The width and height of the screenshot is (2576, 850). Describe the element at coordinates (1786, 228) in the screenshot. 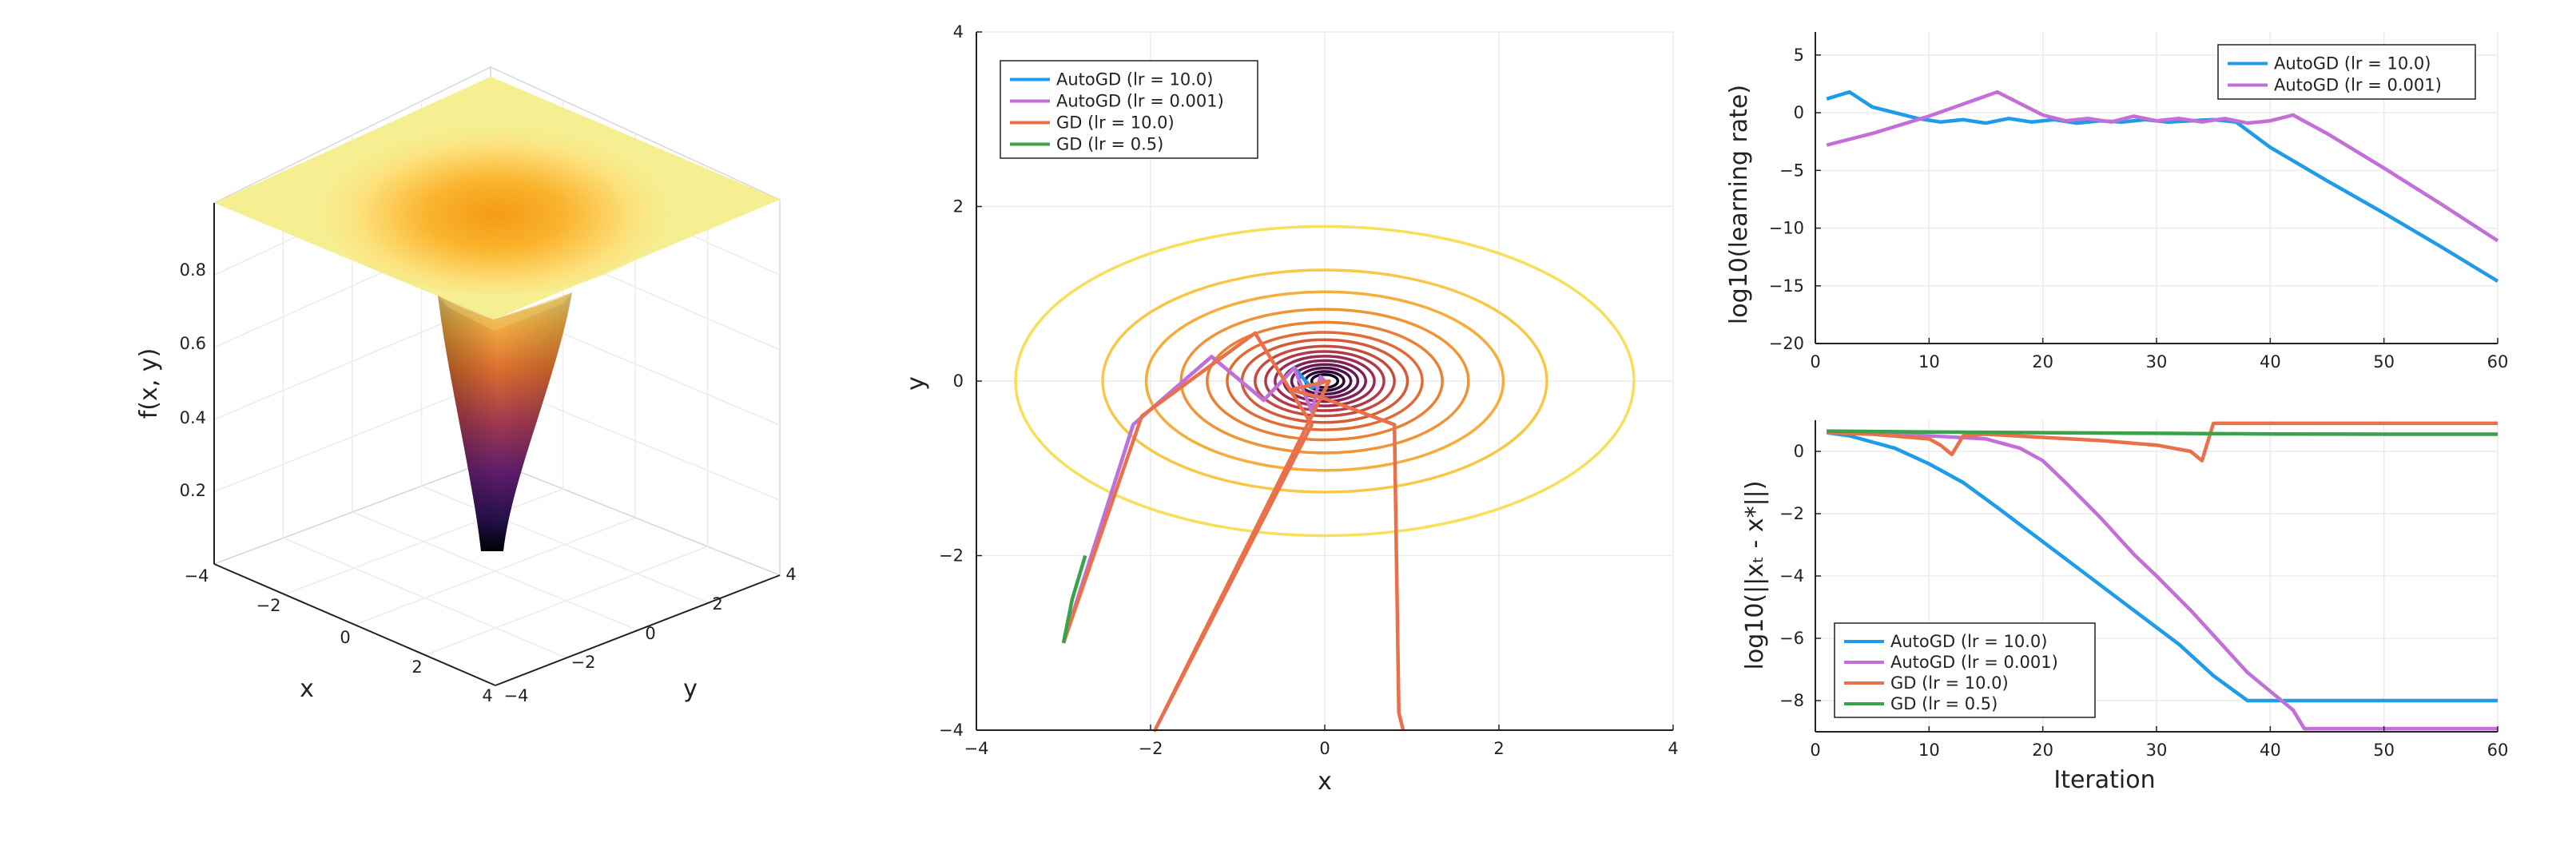

I see `y-tick-label: −10` at that location.